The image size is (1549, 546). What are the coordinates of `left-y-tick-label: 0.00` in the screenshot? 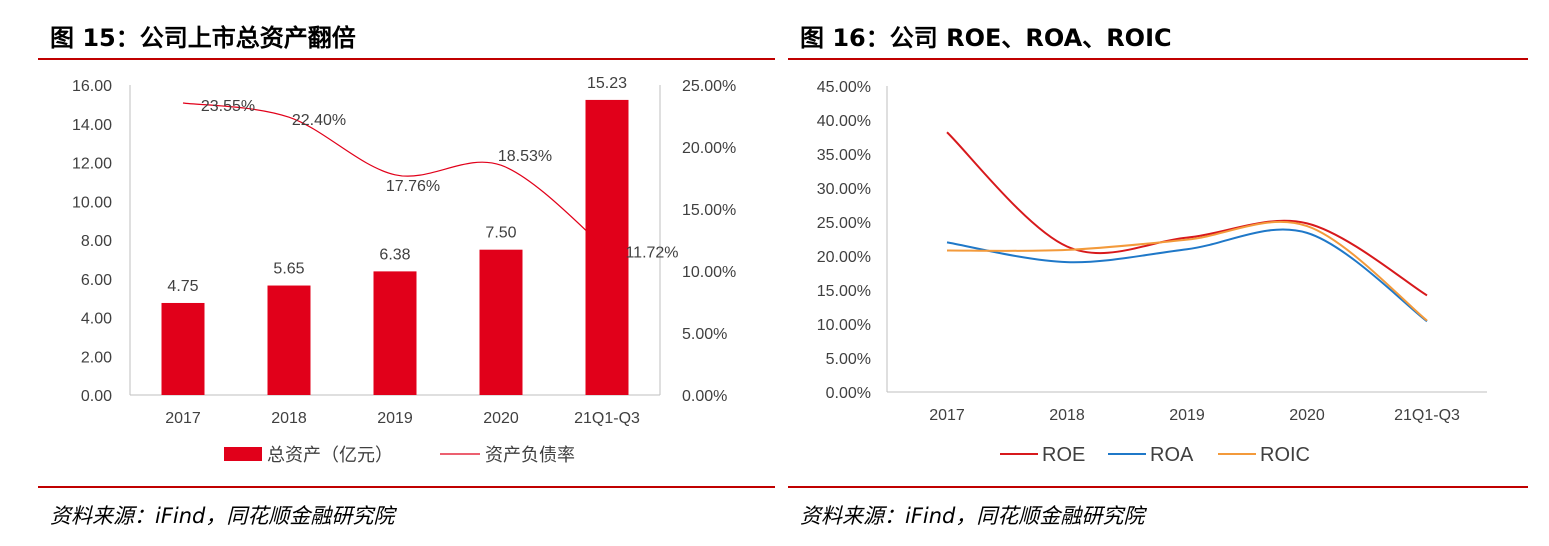 It's located at (96, 396).